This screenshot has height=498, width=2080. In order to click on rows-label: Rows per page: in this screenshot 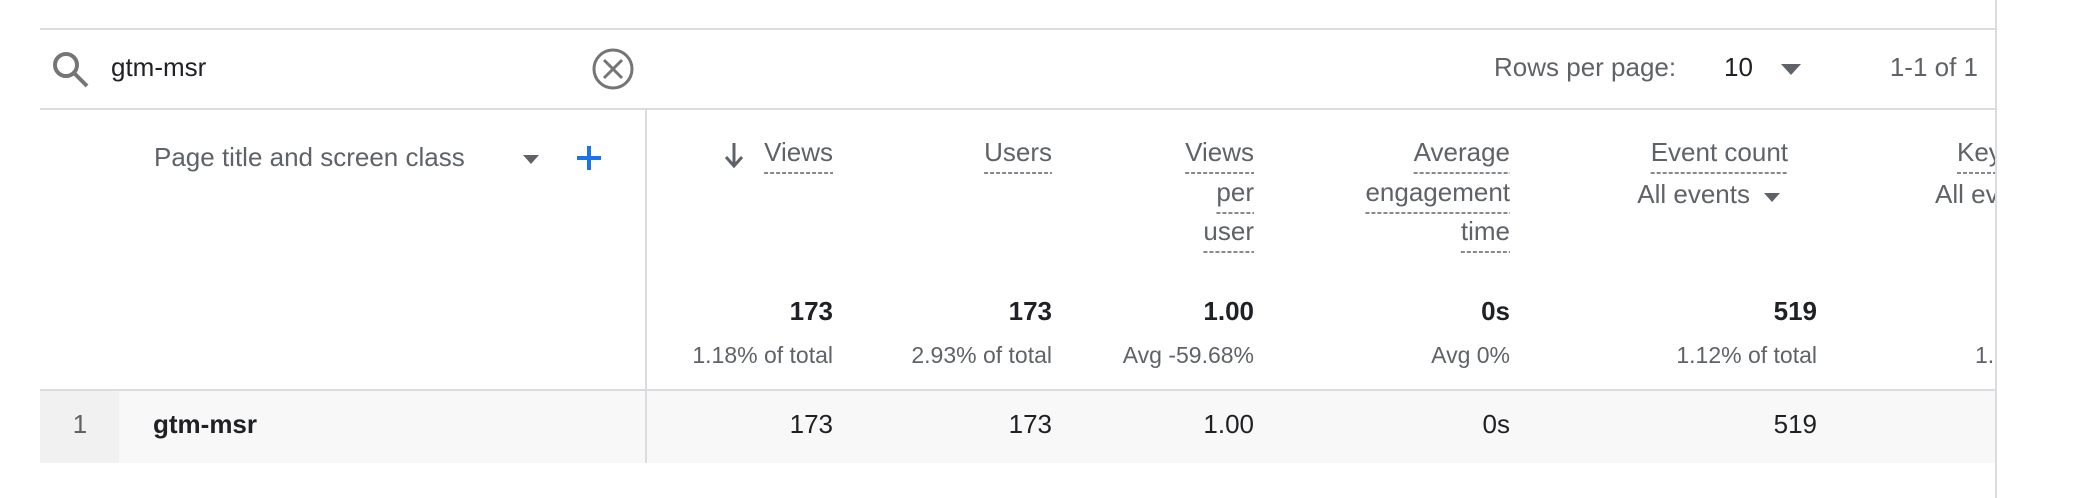, I will do `click(1585, 67)`.